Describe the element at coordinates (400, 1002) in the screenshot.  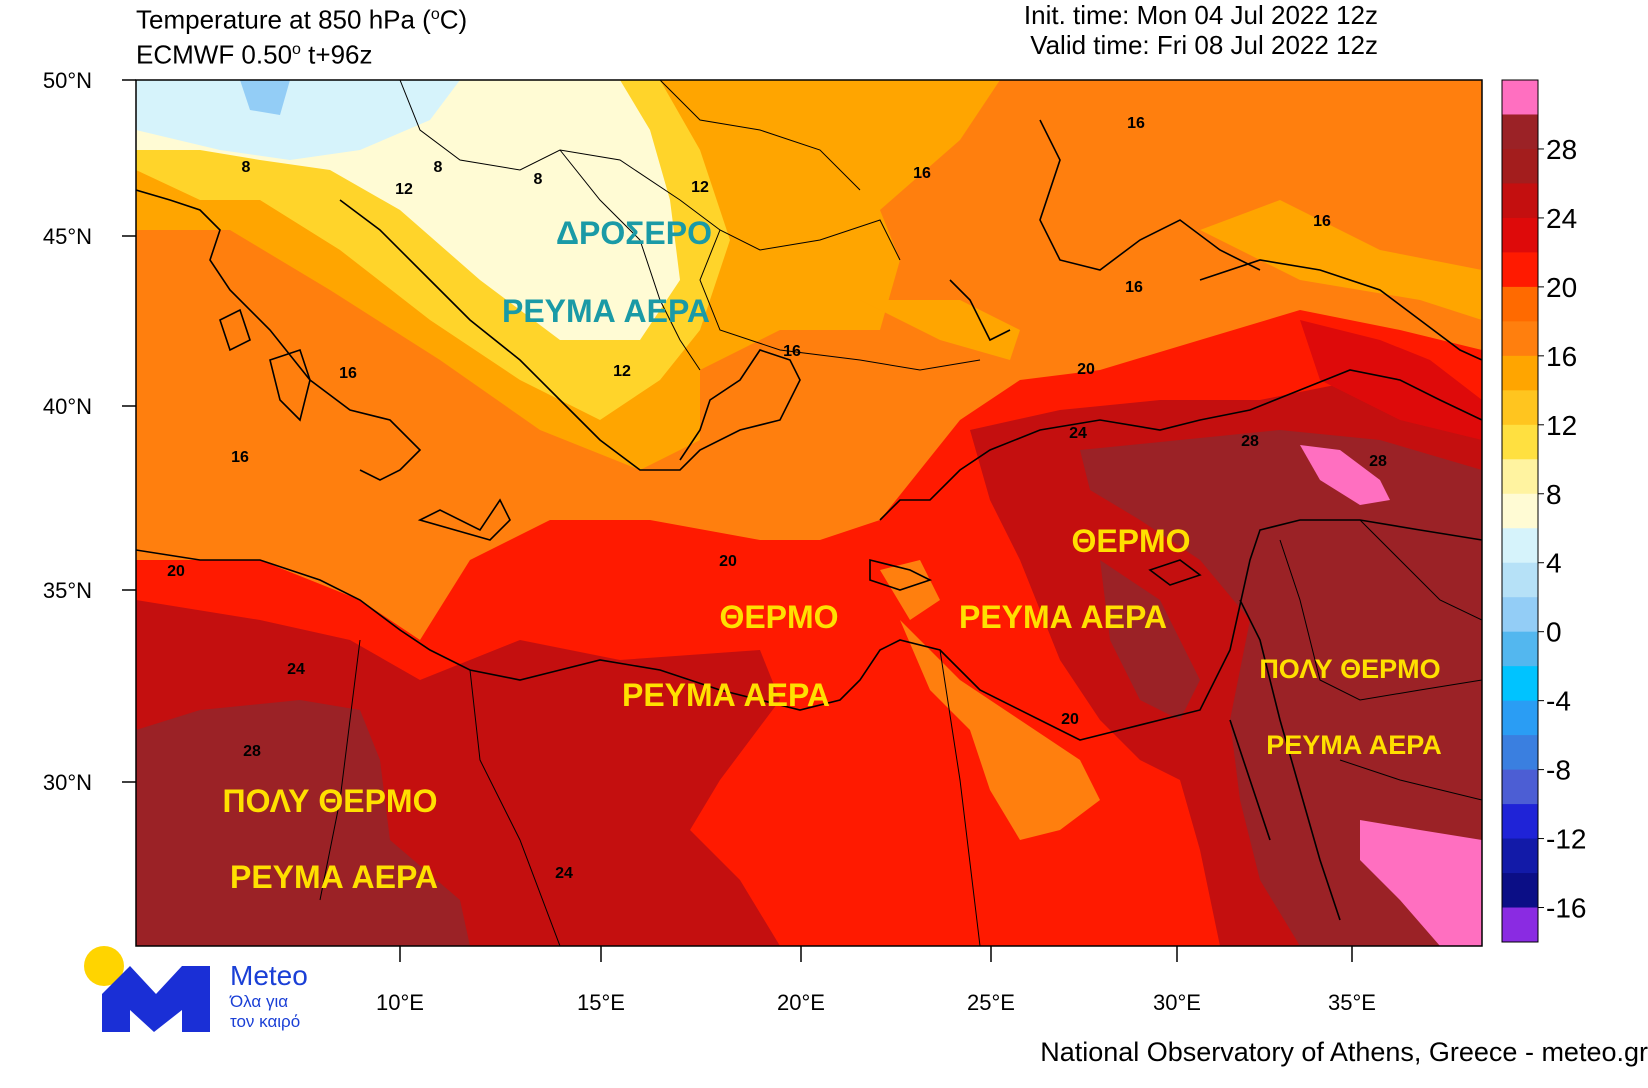
I see `lon-label-10: 10°E` at that location.